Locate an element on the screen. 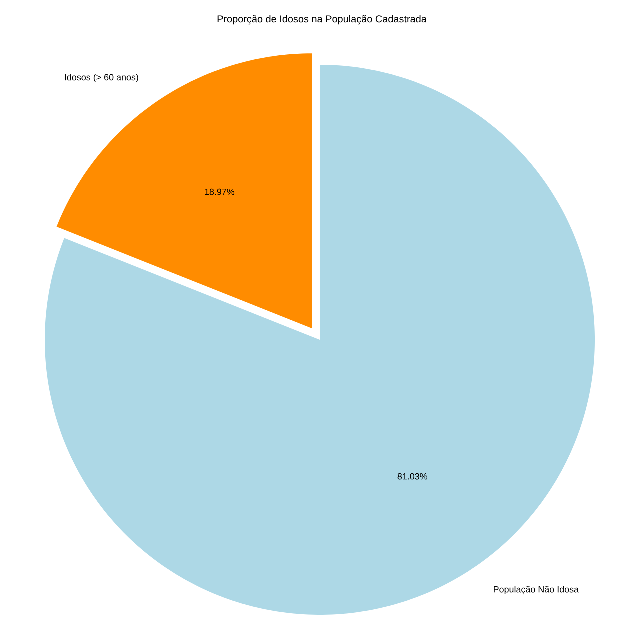 The width and height of the screenshot is (644, 619). data-label: 18.97% is located at coordinates (220, 192).